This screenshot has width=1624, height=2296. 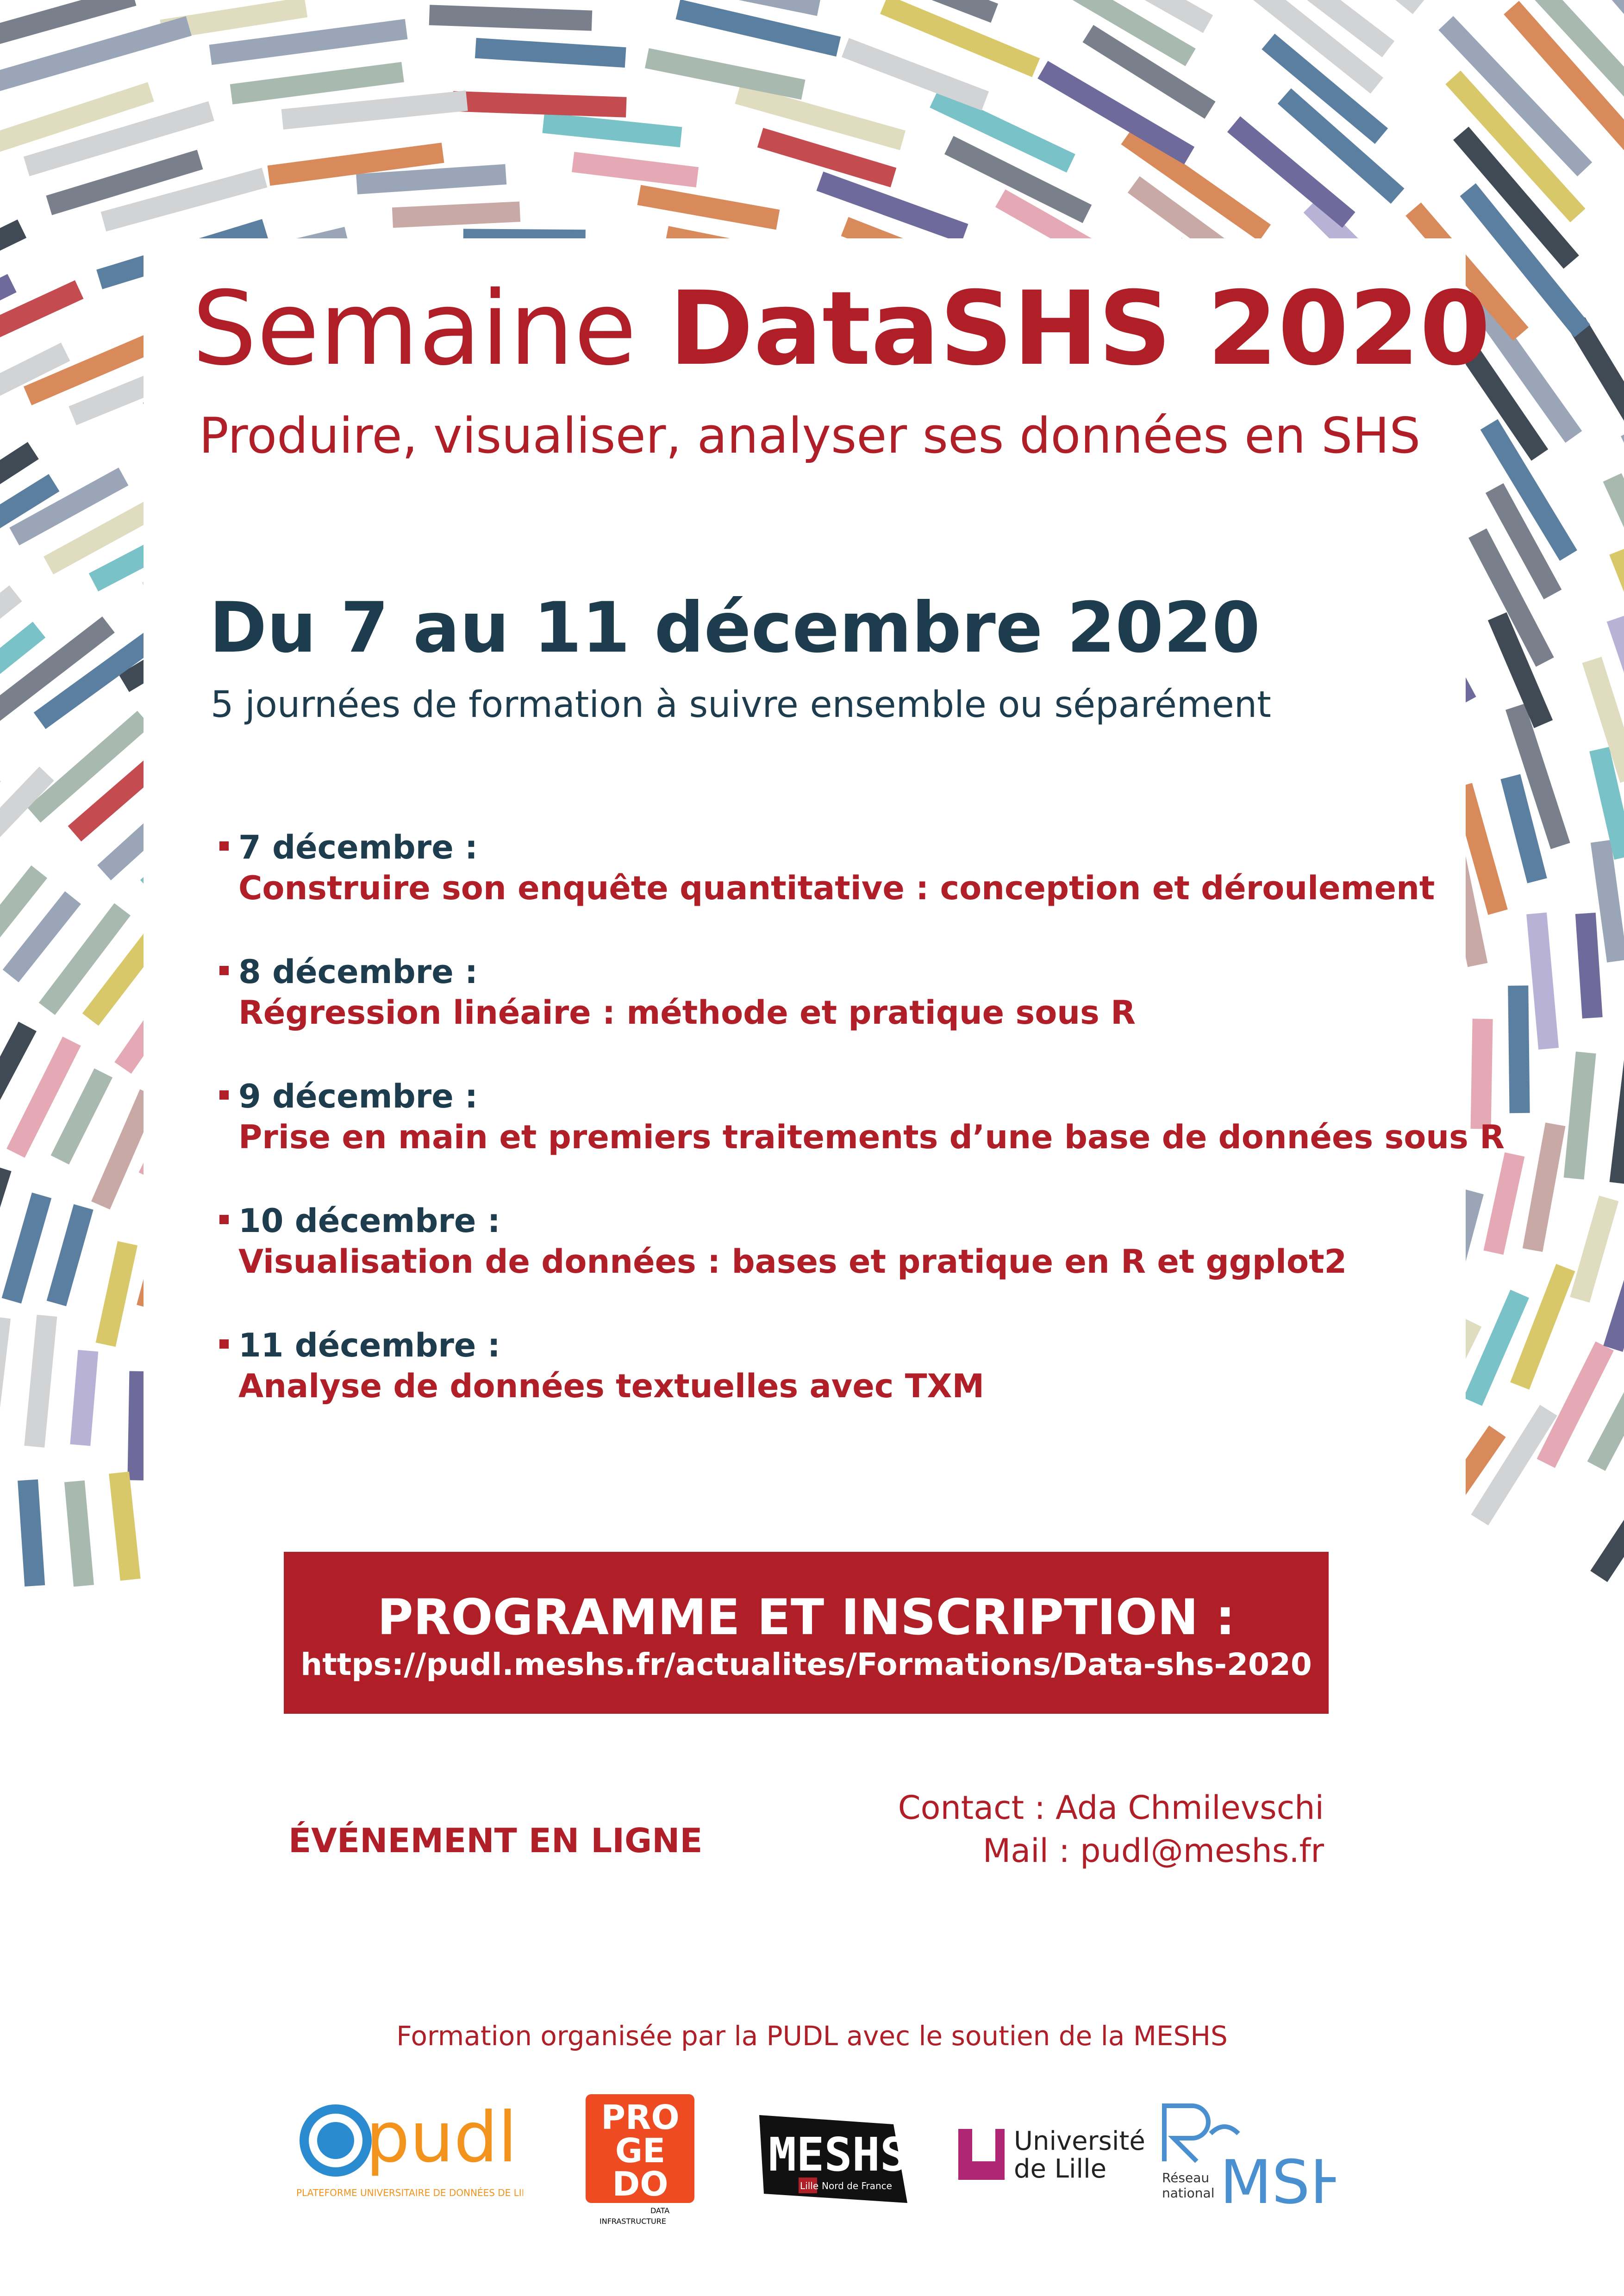 What do you see at coordinates (414, 328) in the screenshot?
I see `title-light: Semaine` at bounding box center [414, 328].